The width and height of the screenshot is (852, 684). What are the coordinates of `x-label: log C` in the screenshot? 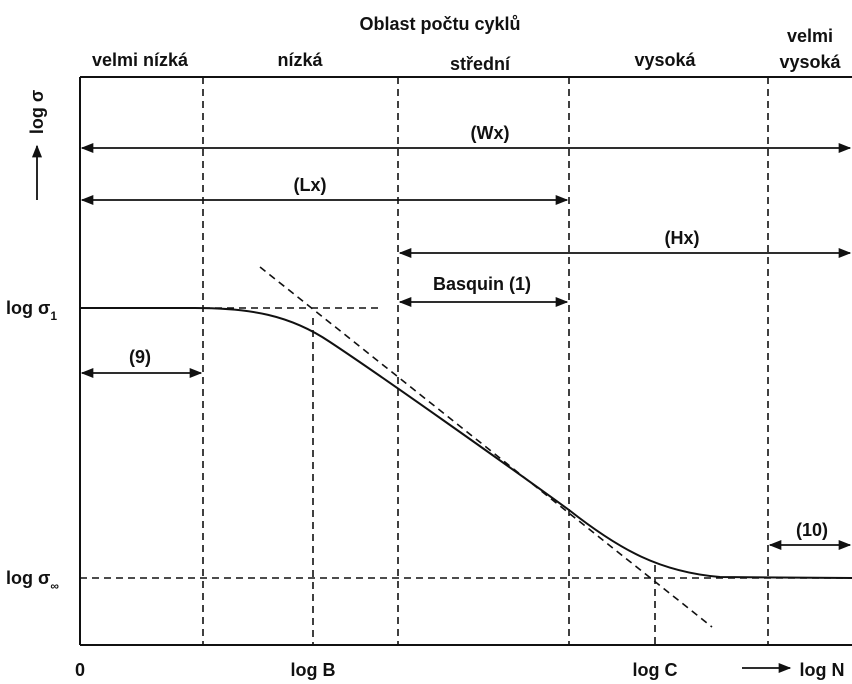 It's located at (655, 670).